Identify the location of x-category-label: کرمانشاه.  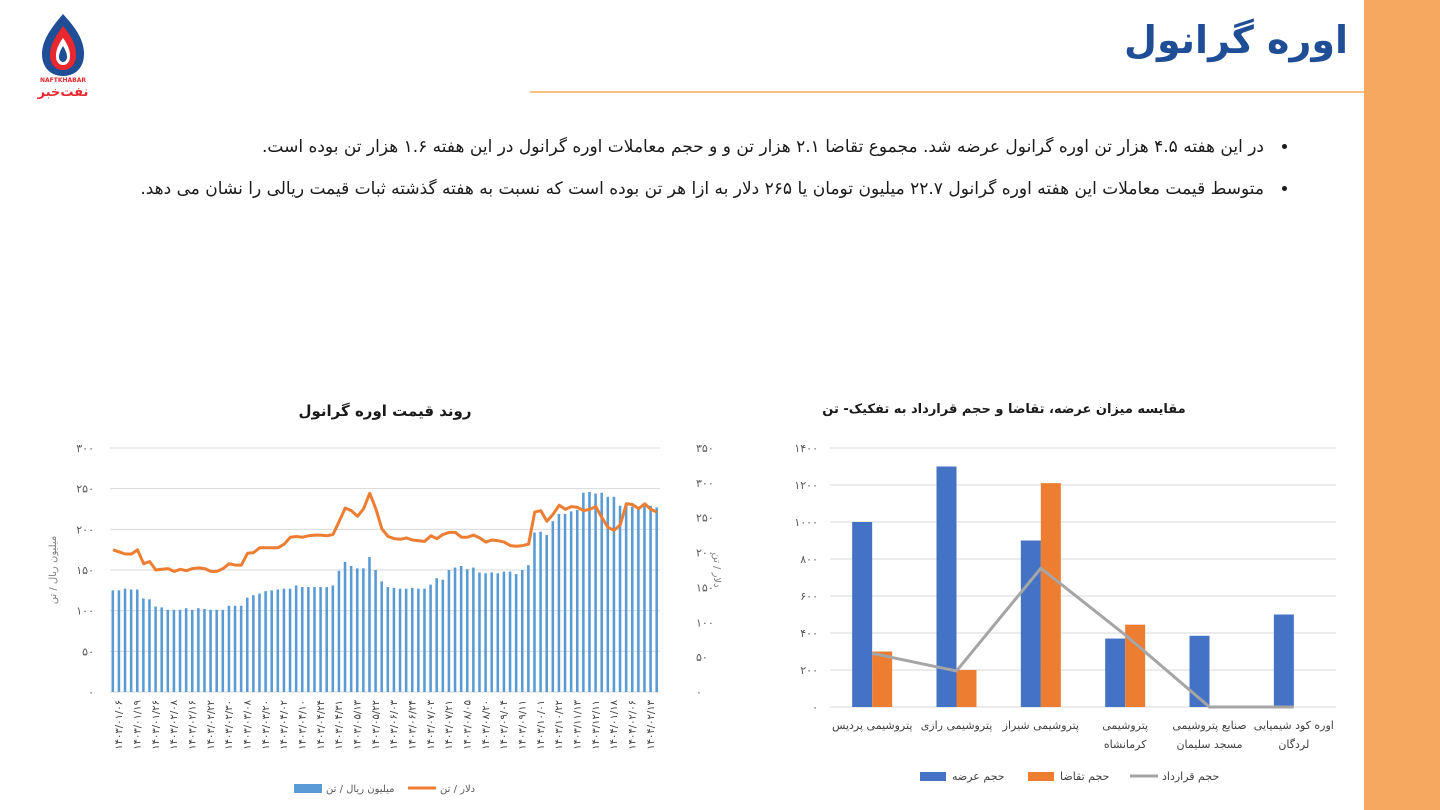
(1125, 744).